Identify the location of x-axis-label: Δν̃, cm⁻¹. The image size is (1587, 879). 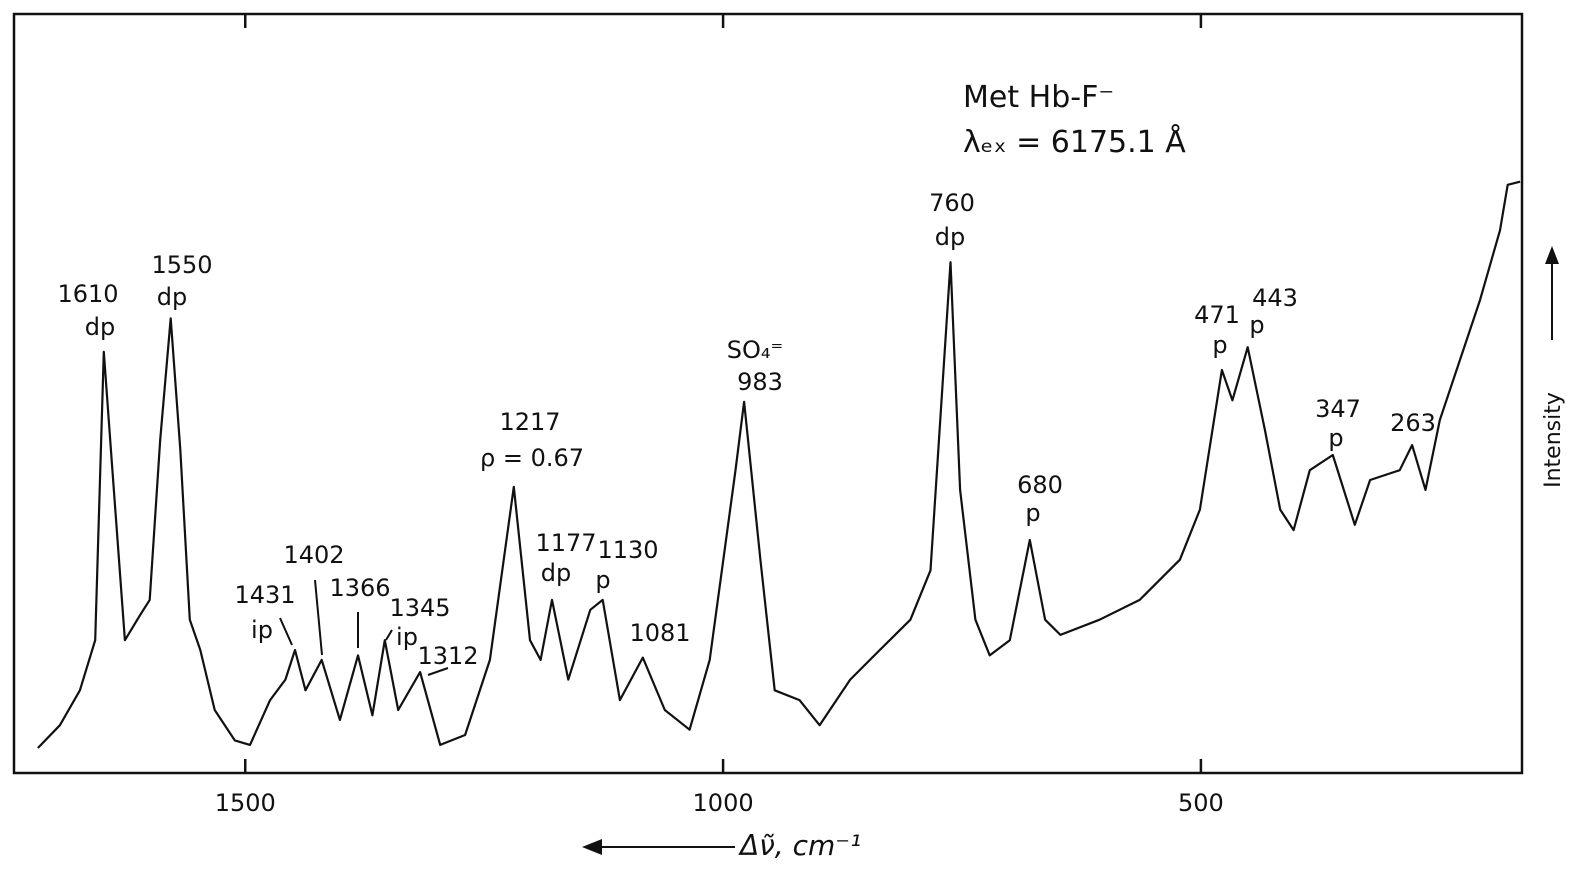
(799, 845).